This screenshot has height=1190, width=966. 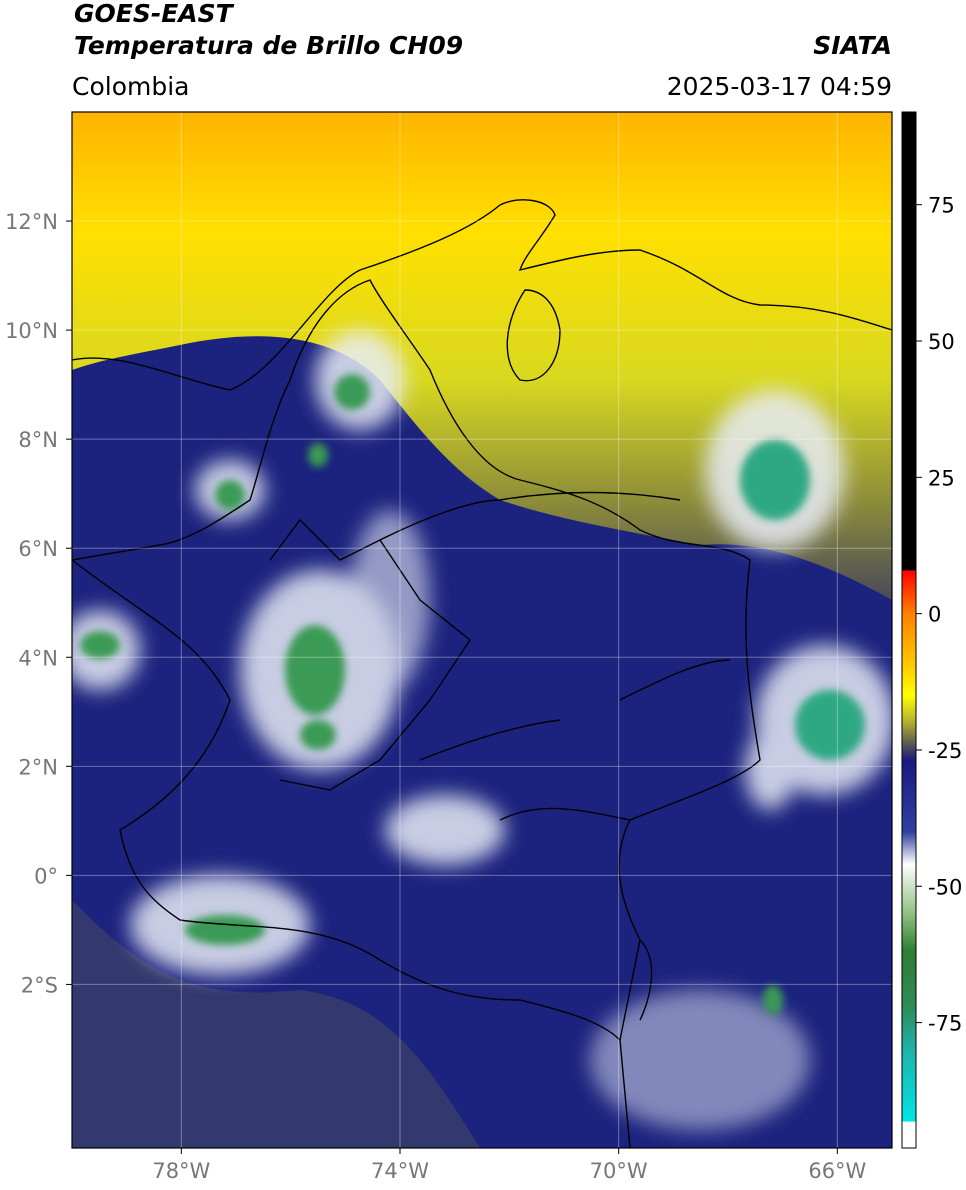 What do you see at coordinates (909, 630) in the screenshot?
I see `colorbar` at bounding box center [909, 630].